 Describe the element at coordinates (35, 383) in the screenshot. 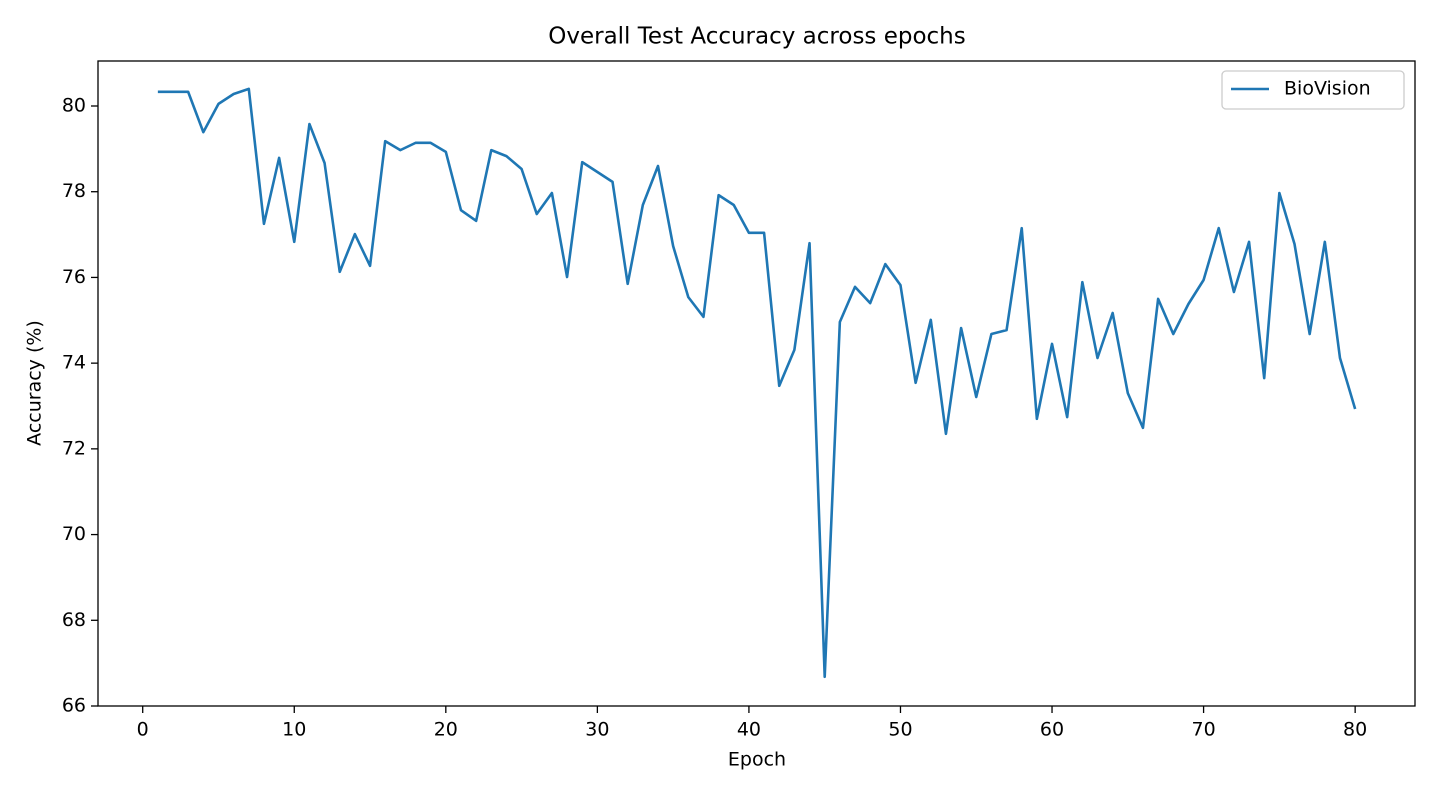

I see `y-axis-label: Accuracy (%)` at that location.